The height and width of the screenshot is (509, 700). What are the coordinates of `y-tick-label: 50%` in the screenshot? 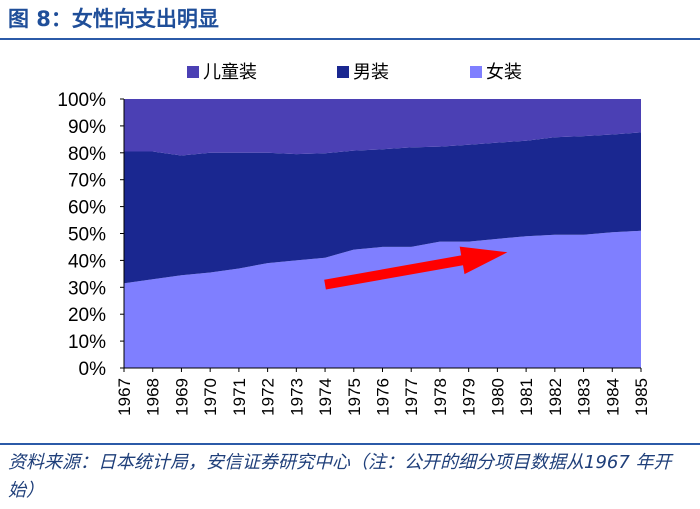 It's located at (87, 235).